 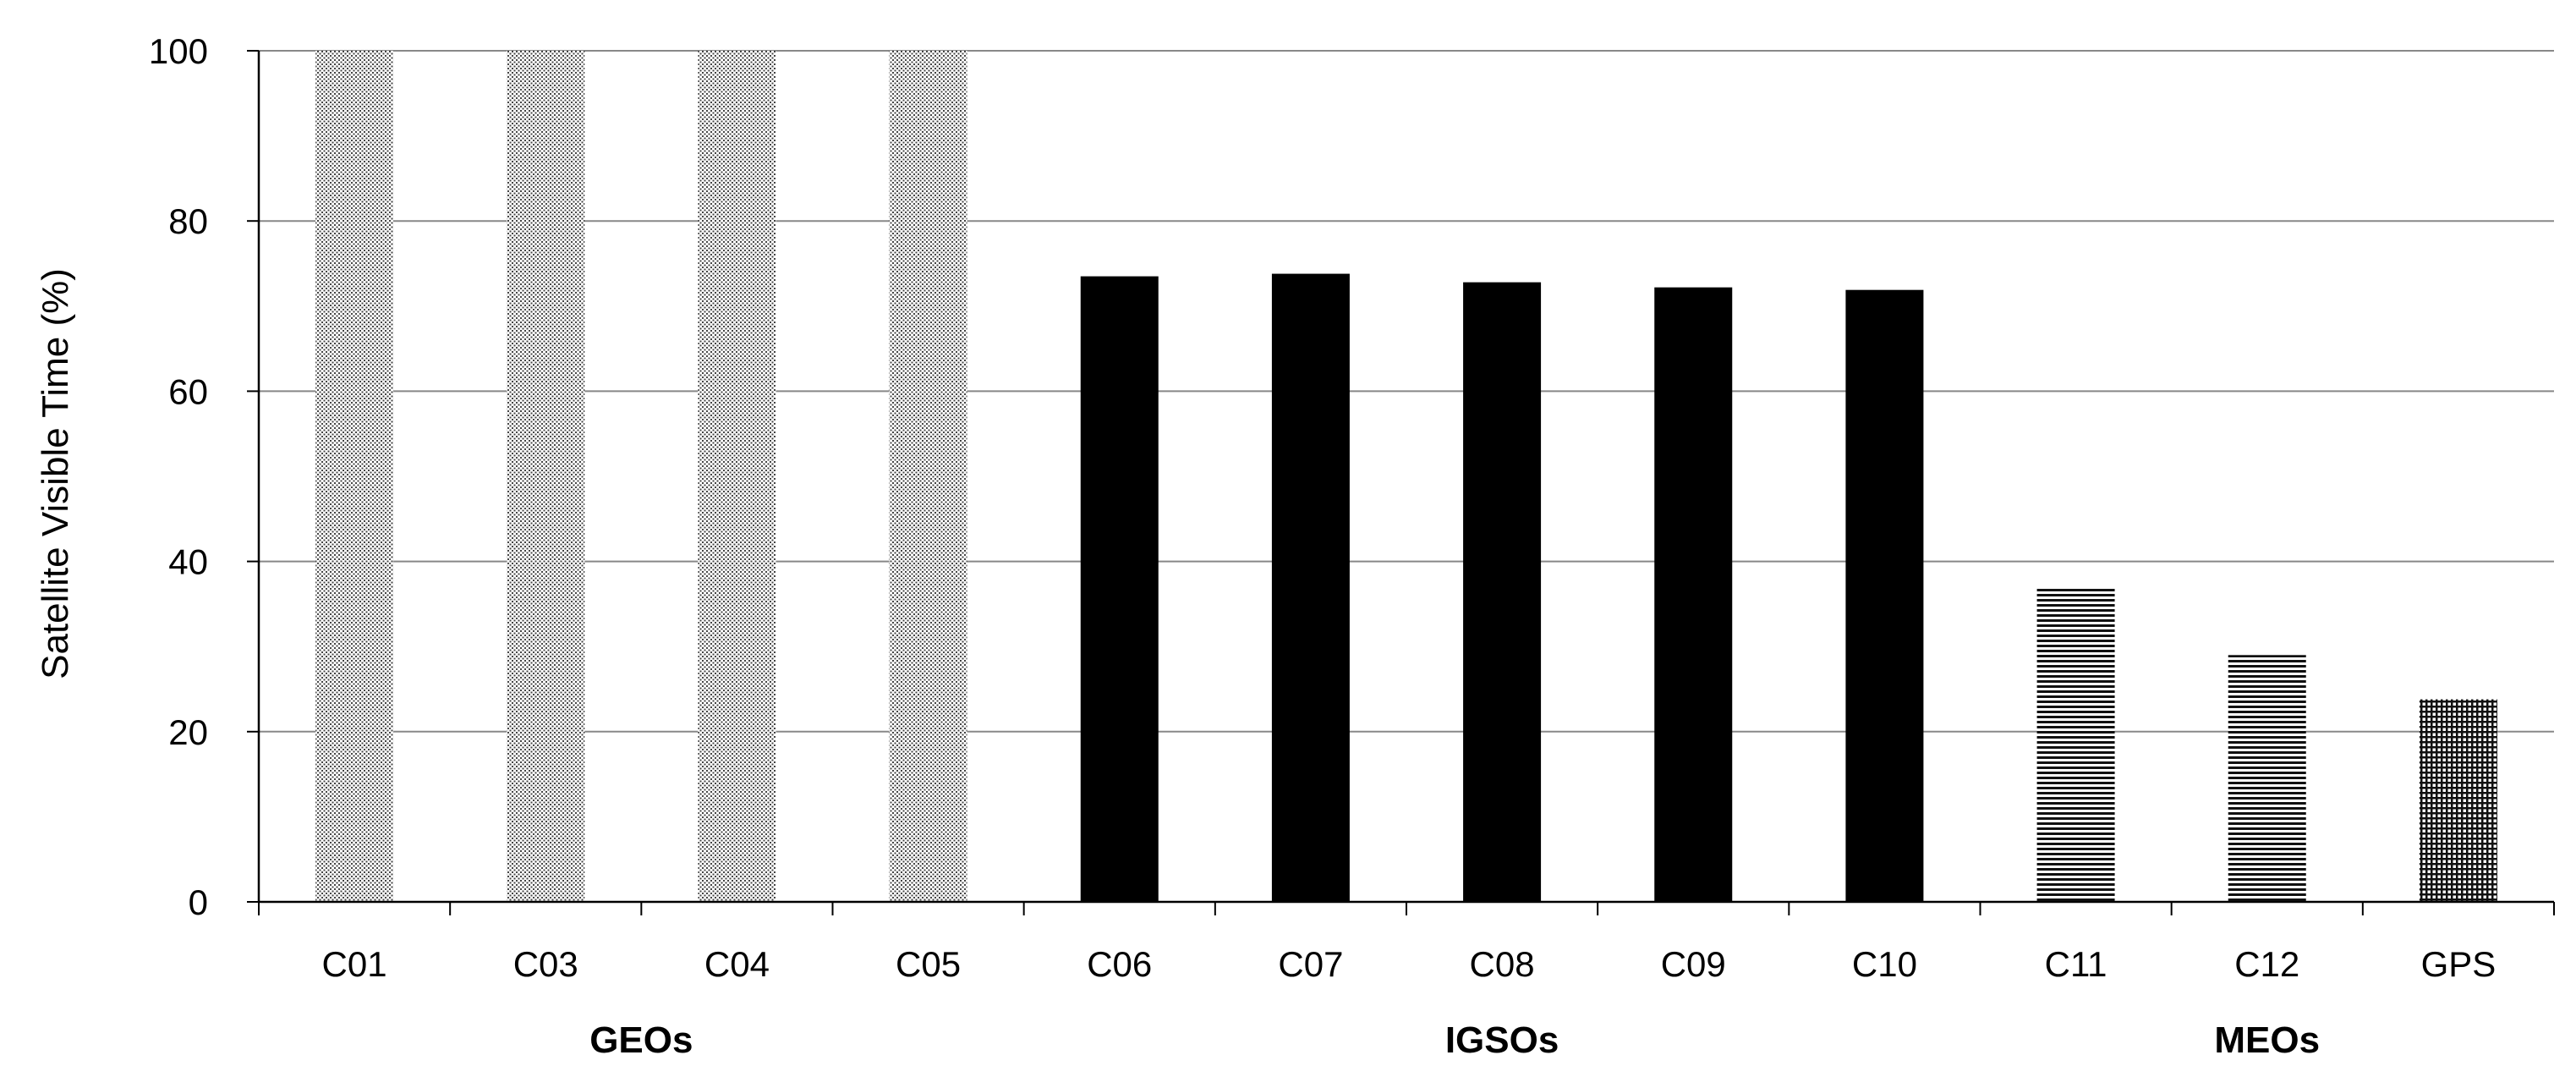 What do you see at coordinates (1884, 964) in the screenshot?
I see `x-tick-label: C10` at bounding box center [1884, 964].